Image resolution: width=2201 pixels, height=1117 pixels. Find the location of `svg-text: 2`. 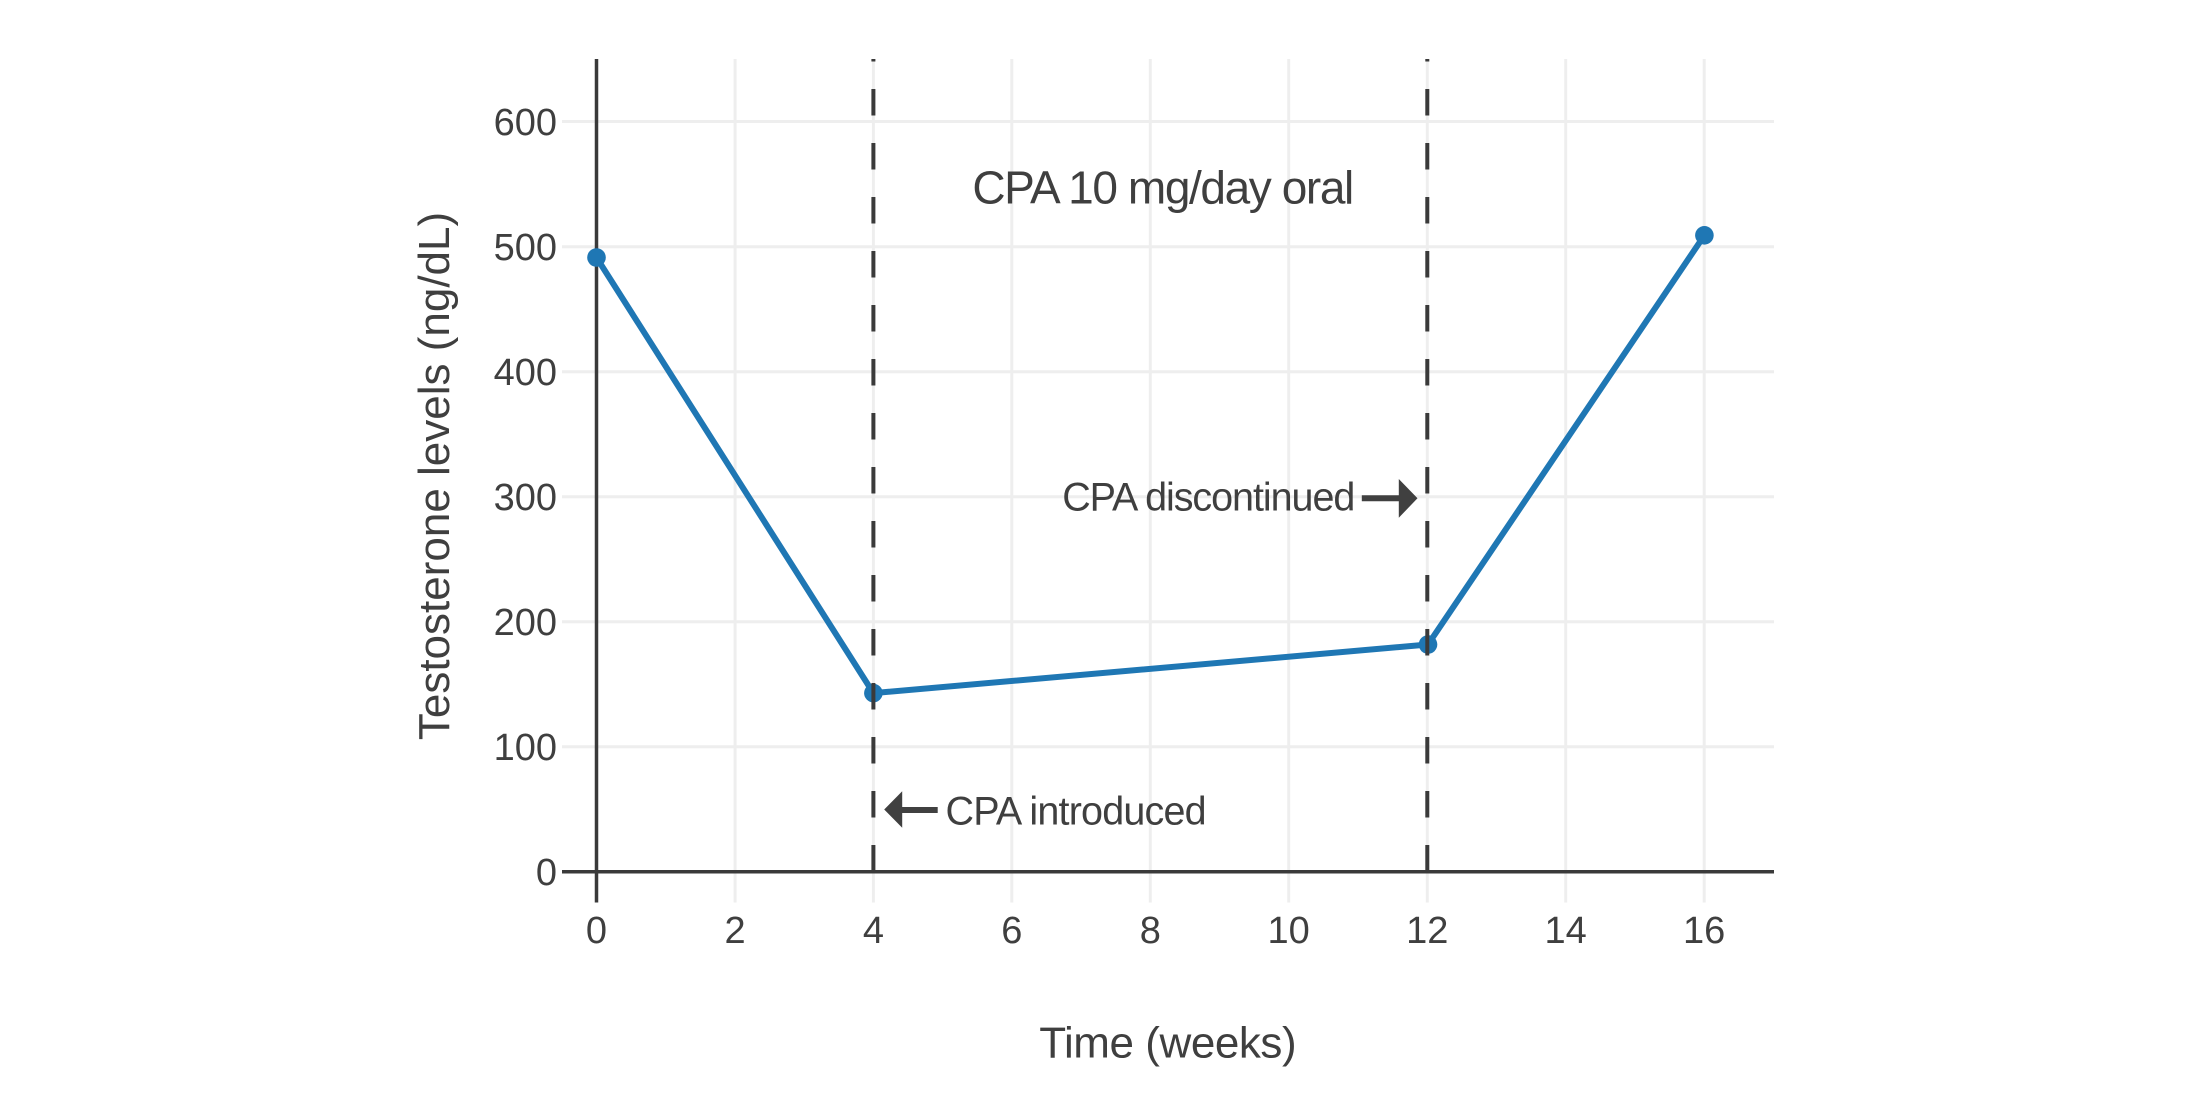

svg-text: 2 is located at coordinates (735, 931).